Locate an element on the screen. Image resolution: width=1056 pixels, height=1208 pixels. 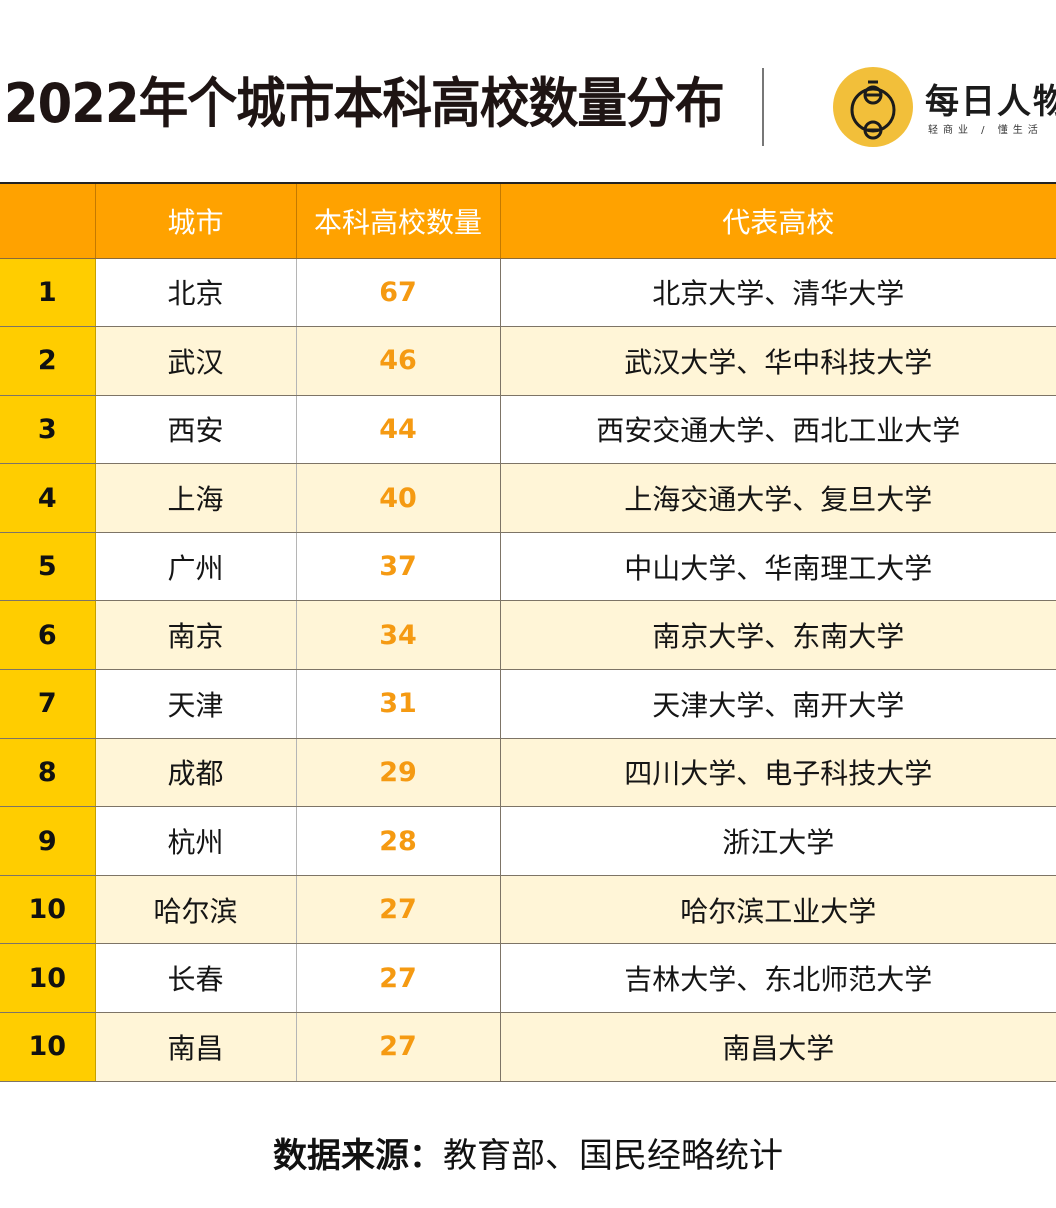
count-cell: 37 is located at coordinates (398, 567).